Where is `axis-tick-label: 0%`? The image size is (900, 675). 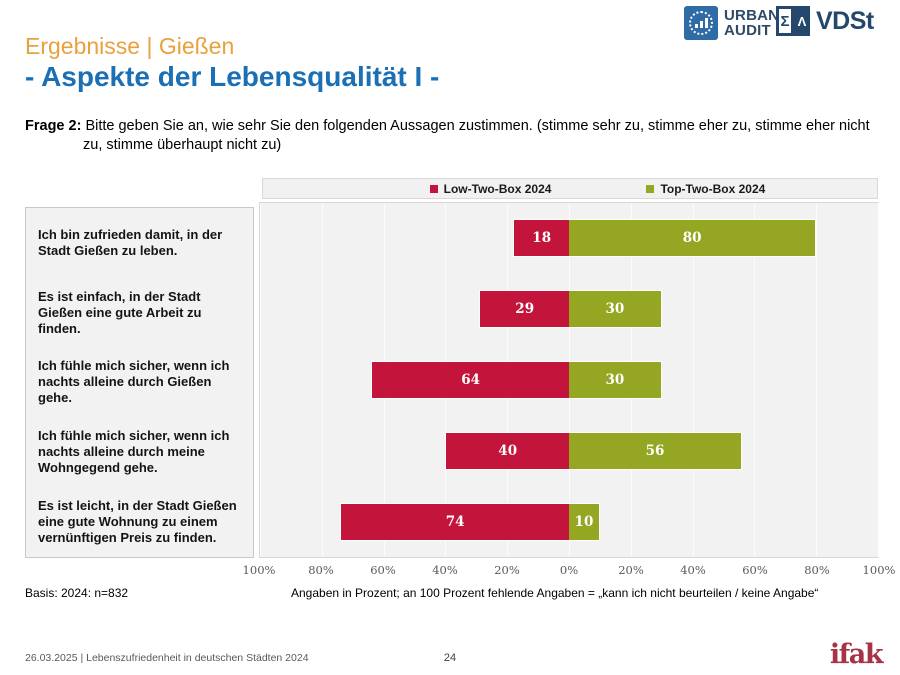
axis-tick-label: 0% is located at coordinates (569, 570).